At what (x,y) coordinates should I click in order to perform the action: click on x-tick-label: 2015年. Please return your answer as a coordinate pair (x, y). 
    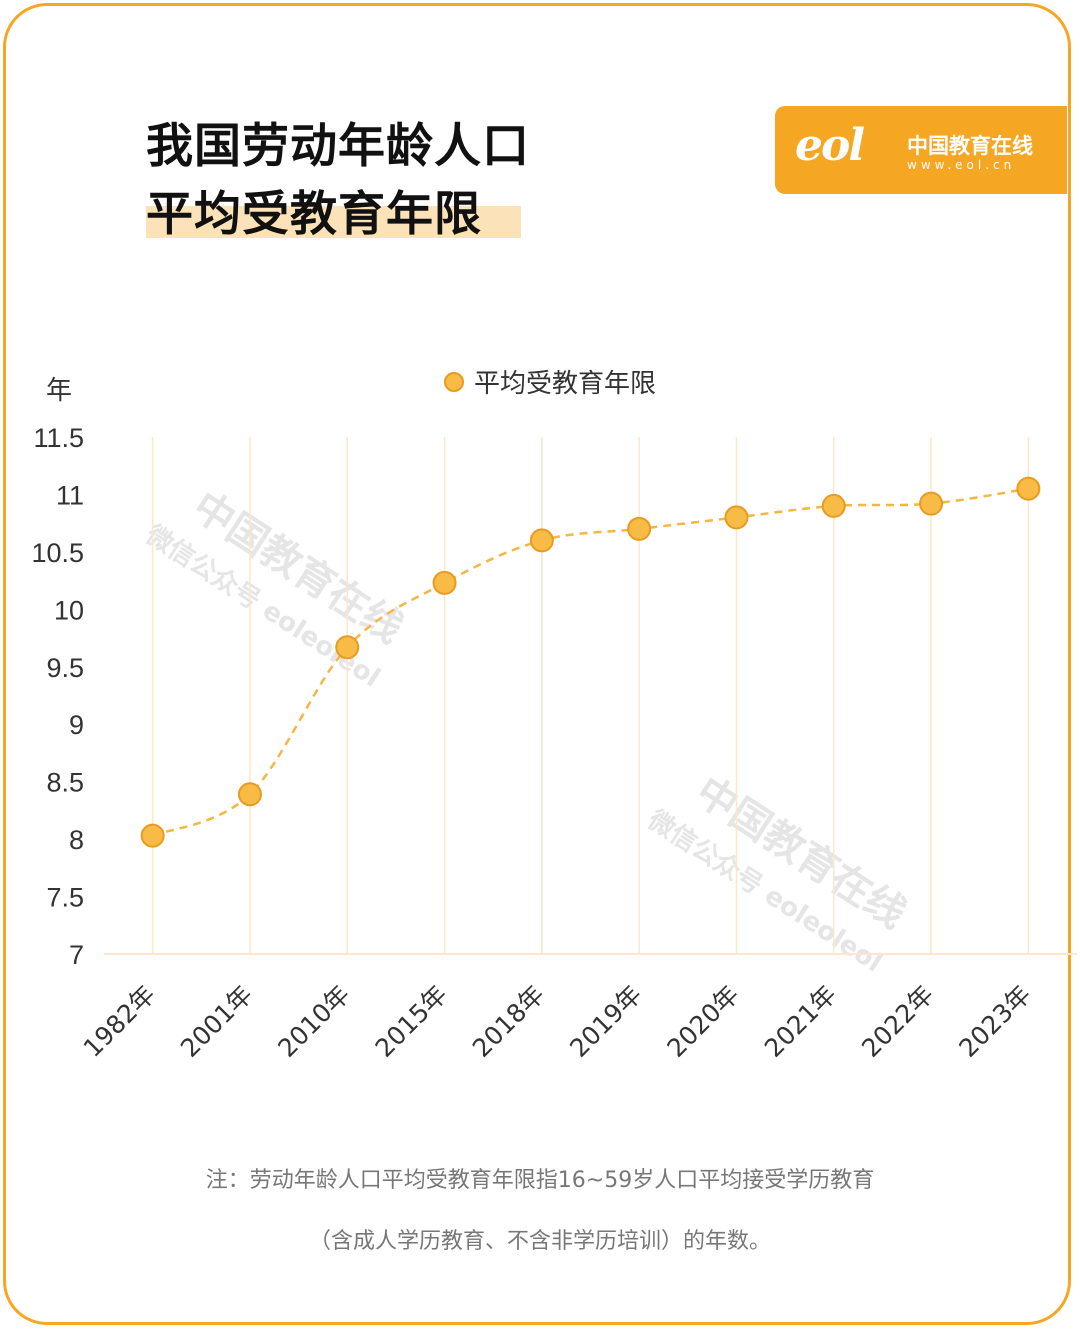
    Looking at the image, I should click on (411, 1021).